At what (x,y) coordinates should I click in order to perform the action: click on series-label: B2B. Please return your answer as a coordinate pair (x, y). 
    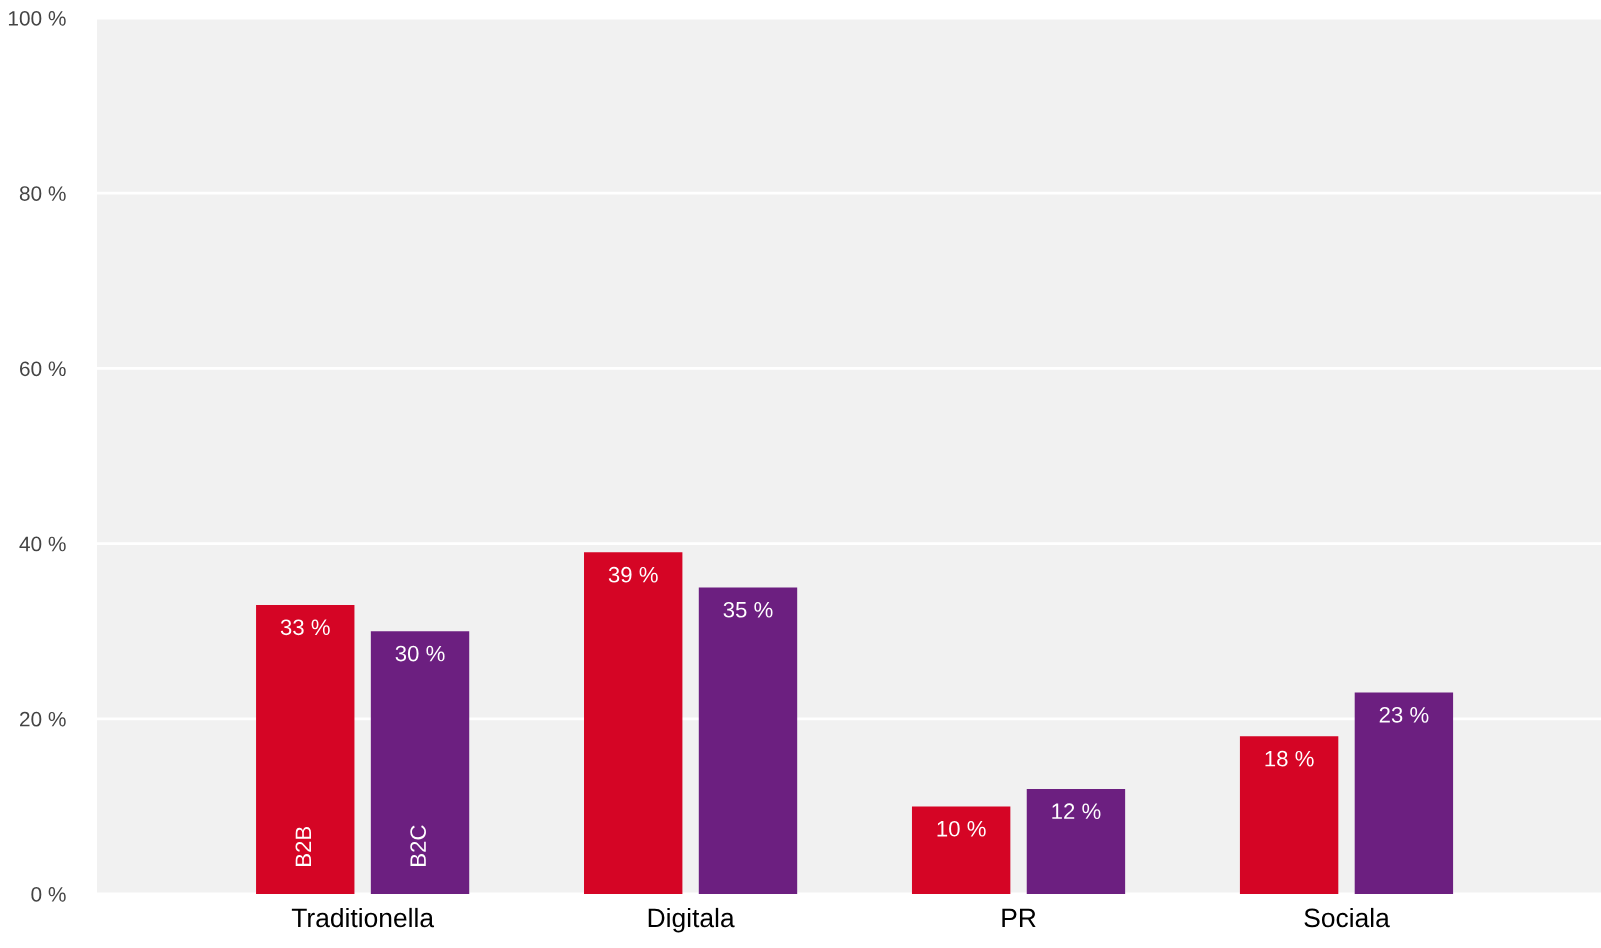
    Looking at the image, I should click on (303, 846).